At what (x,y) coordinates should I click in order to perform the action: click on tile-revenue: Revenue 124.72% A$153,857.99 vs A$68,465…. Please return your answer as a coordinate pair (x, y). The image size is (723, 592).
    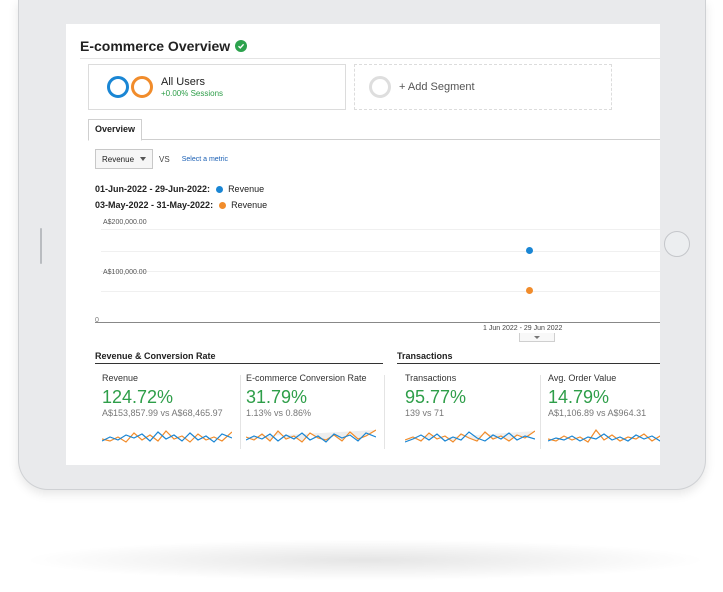
    Looking at the image, I should click on (171, 413).